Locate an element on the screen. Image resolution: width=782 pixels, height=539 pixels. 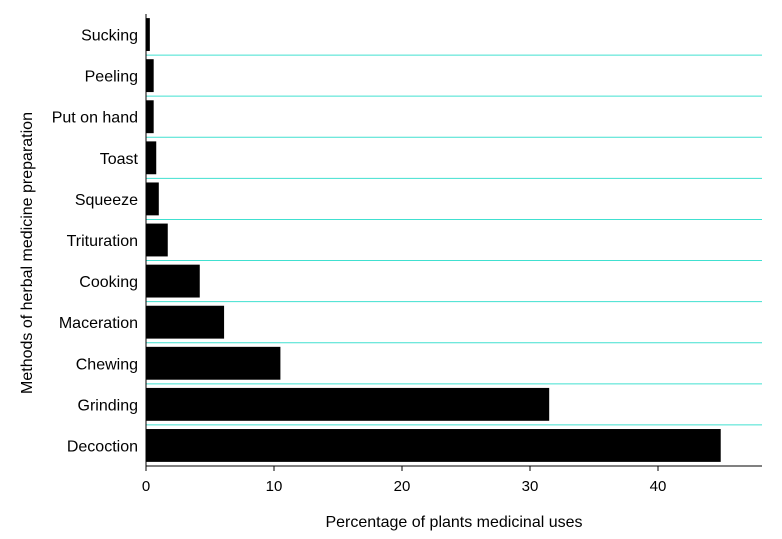
bar-peeling is located at coordinates (150, 76).